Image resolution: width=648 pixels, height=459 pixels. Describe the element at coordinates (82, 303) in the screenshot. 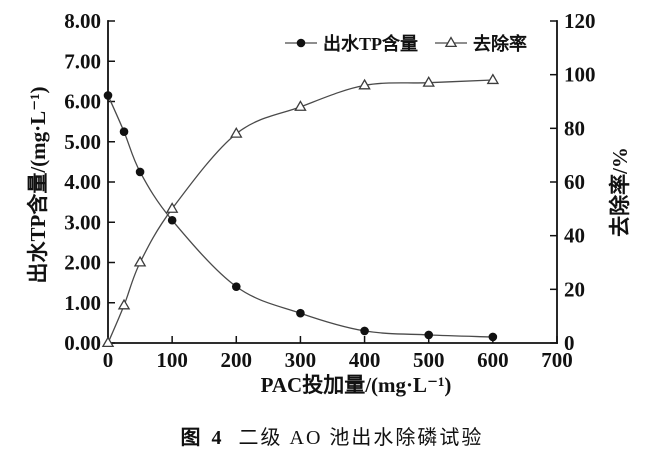

I see `y-tick-label-left: 1.00` at that location.